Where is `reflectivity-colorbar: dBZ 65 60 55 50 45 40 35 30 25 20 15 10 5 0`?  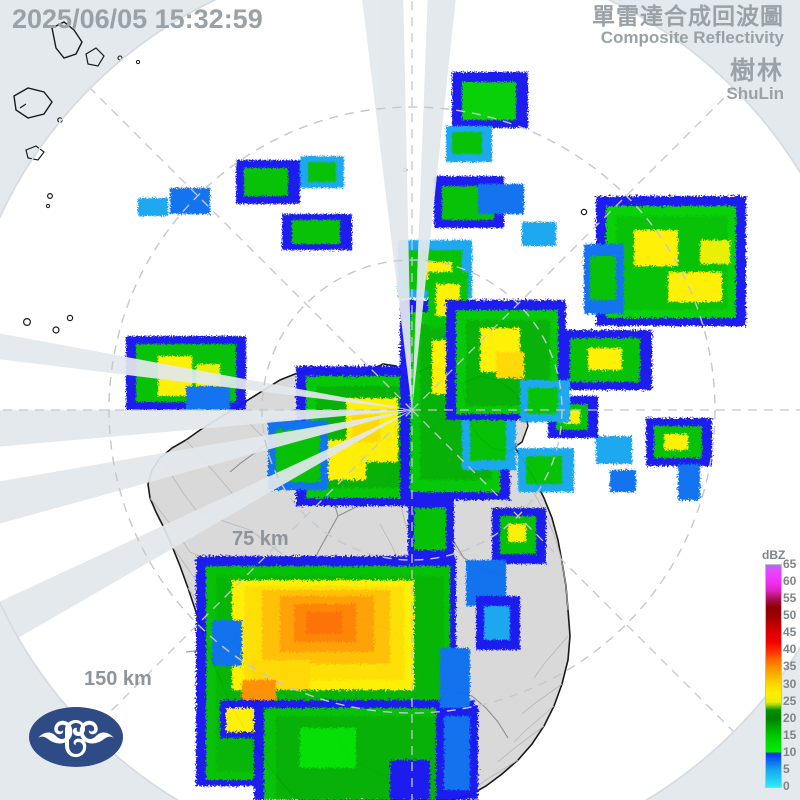
reflectivity-colorbar: dBZ 65 60 55 50 45 40 35 30 25 20 15 10 5 0 is located at coordinates (778, 674).